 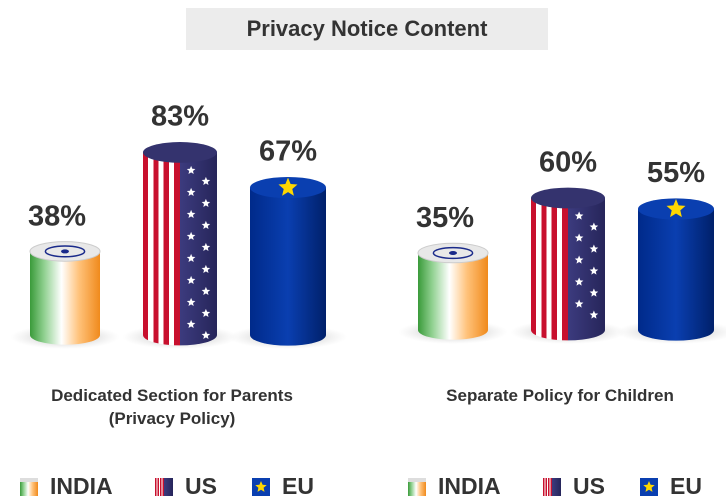 I want to click on value-label: 38%, so click(x=57, y=216).